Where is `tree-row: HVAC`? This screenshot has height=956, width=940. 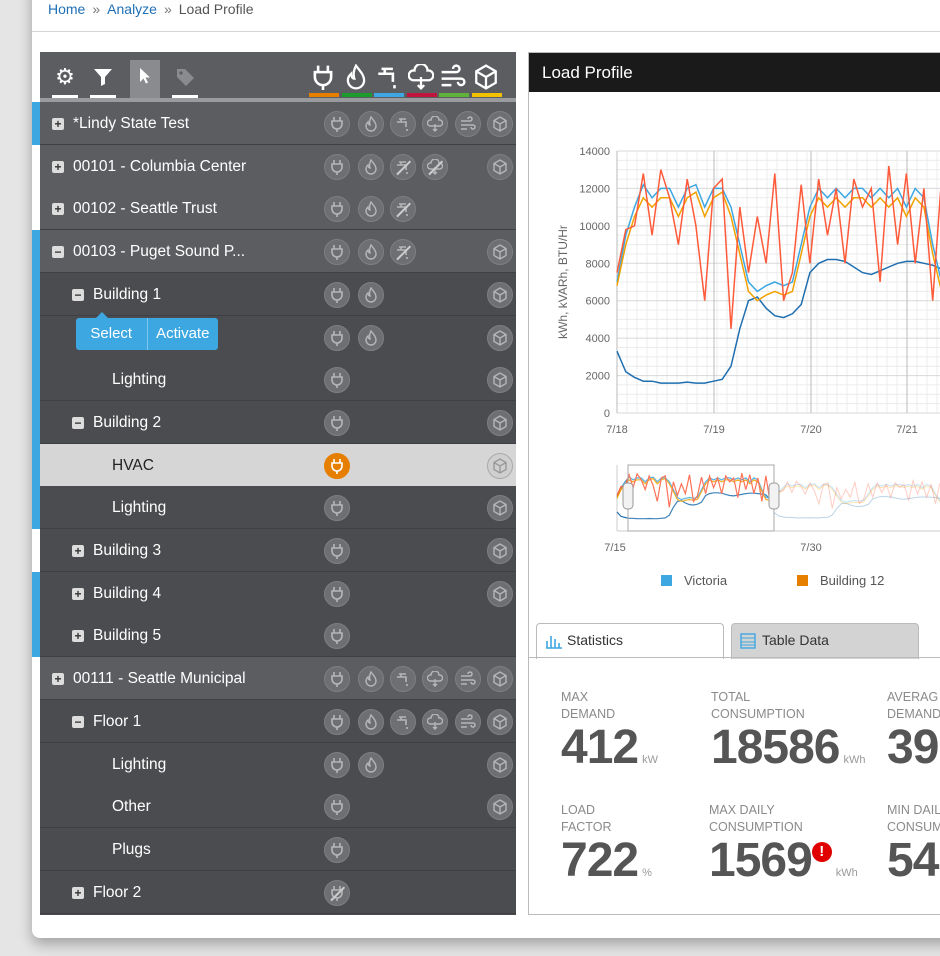 tree-row: HVAC is located at coordinates (278, 465).